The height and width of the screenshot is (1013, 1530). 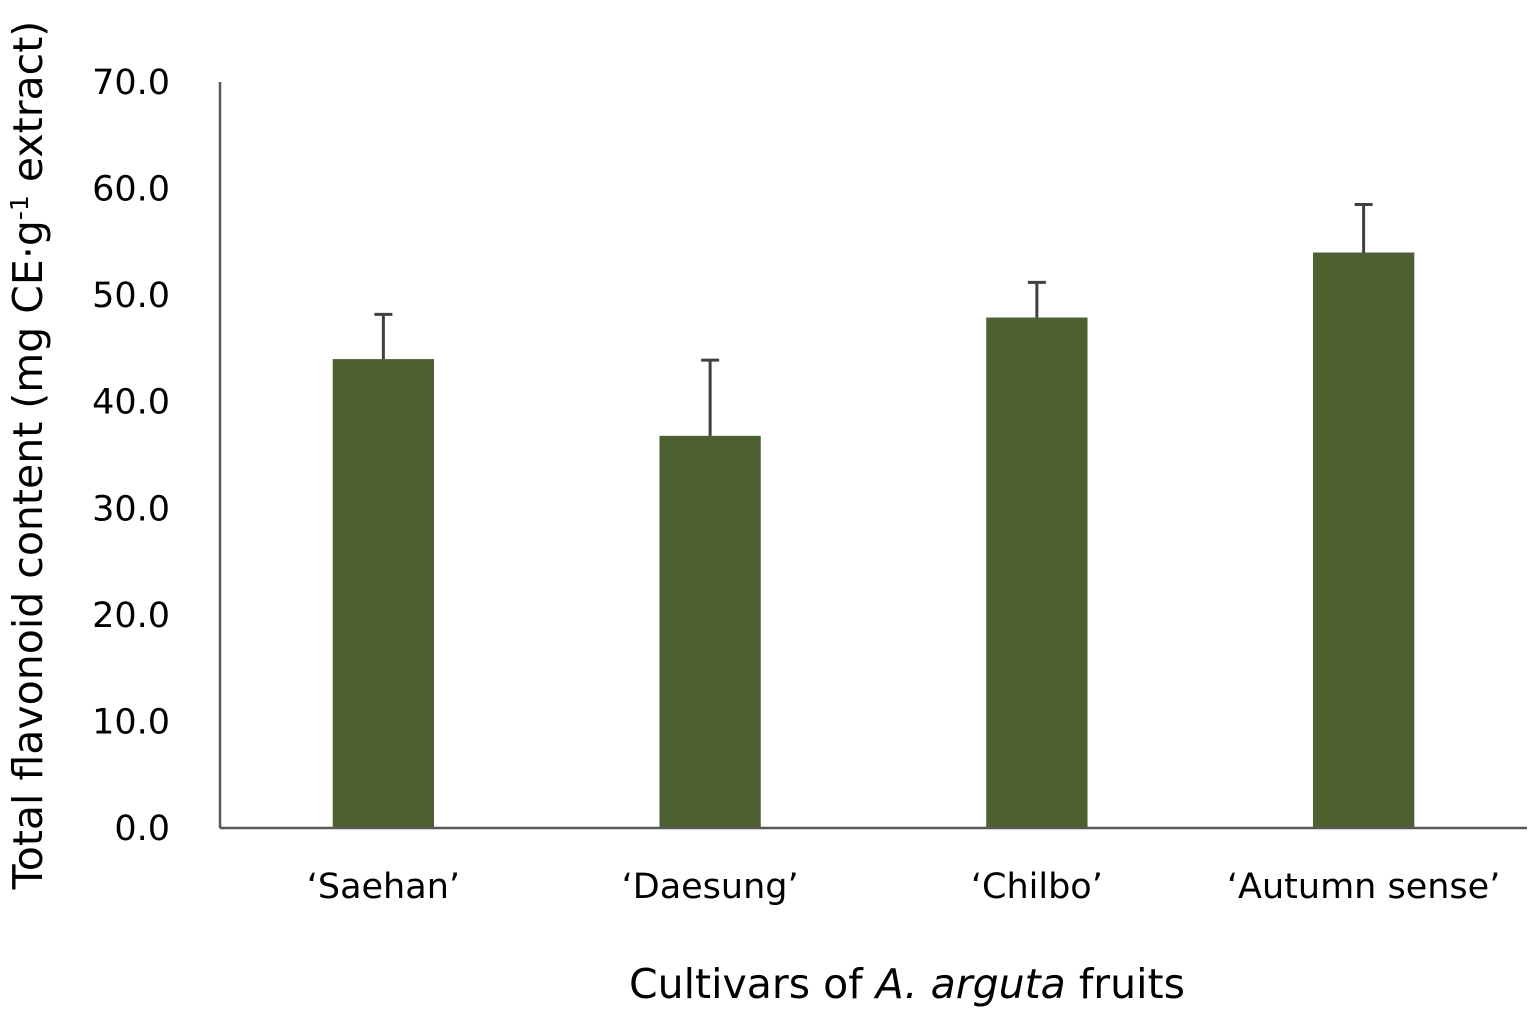 I want to click on x-category-label: ‘Chilbo’, so click(x=1037, y=887).